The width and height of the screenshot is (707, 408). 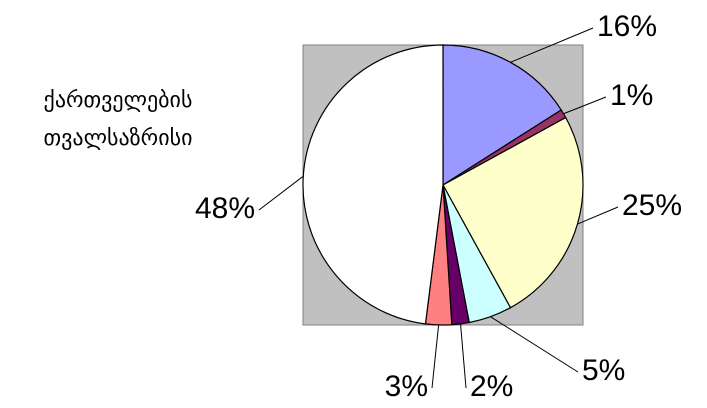 I want to click on data-label: 3%, so click(x=406, y=386).